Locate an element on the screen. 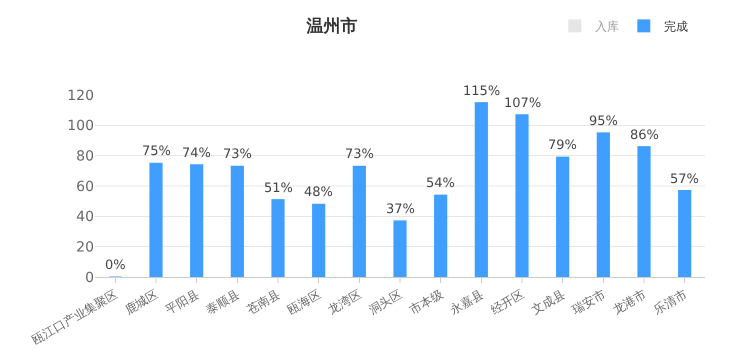  x-tick-label: 龙湾区 is located at coordinates (345, 302).